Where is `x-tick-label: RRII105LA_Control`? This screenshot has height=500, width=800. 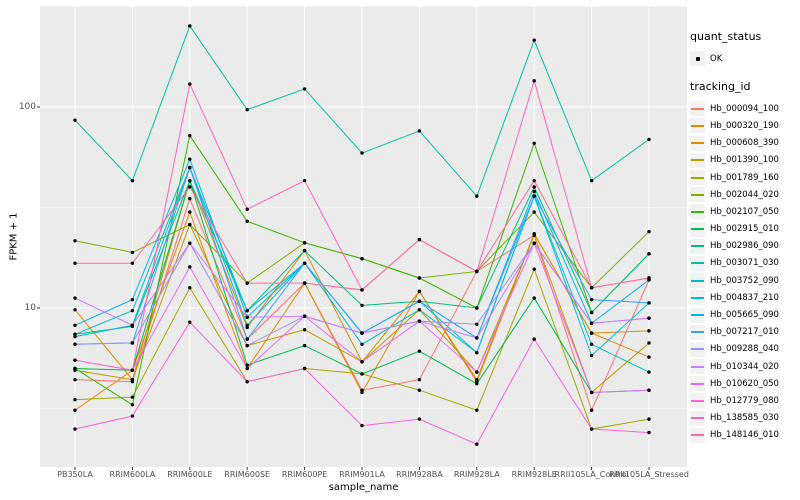 x-tick-label: RRII105LA_Control is located at coordinates (591, 474).